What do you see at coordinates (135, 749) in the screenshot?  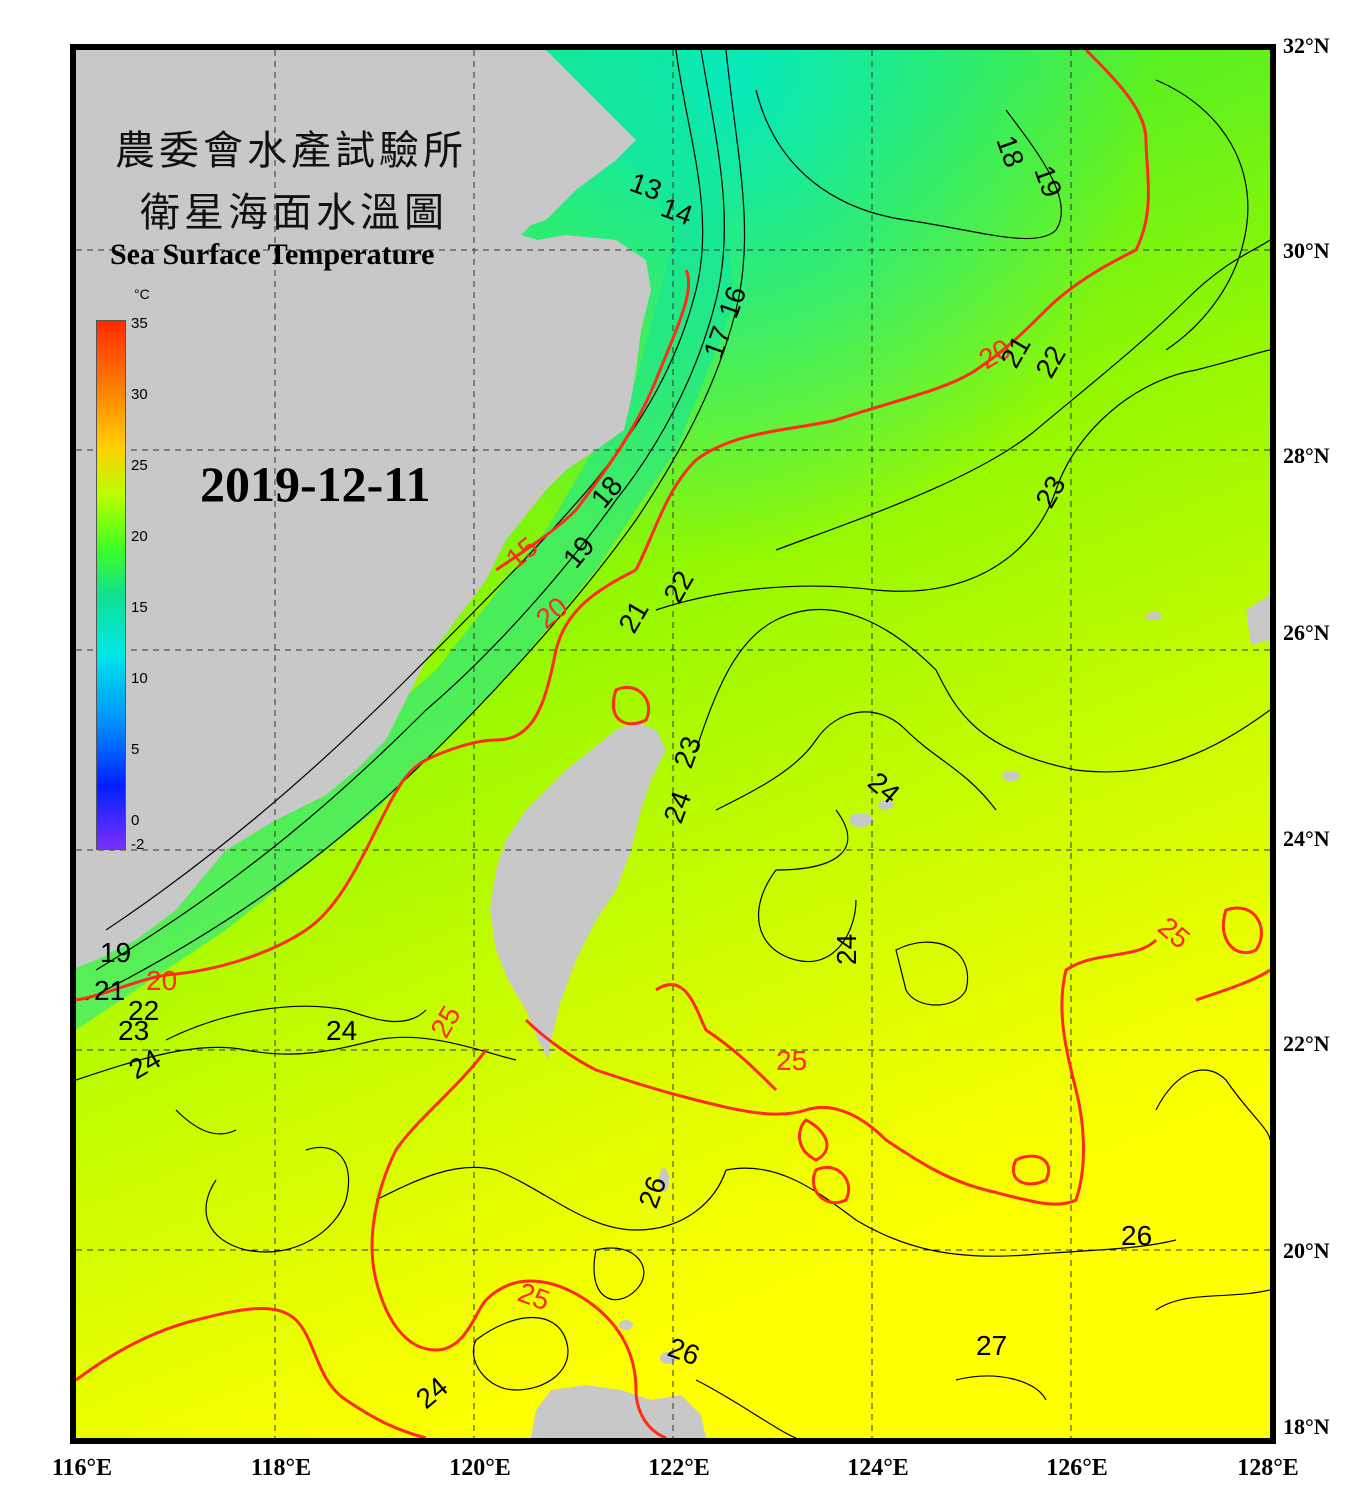 I see `colorbar-tick: 5` at bounding box center [135, 749].